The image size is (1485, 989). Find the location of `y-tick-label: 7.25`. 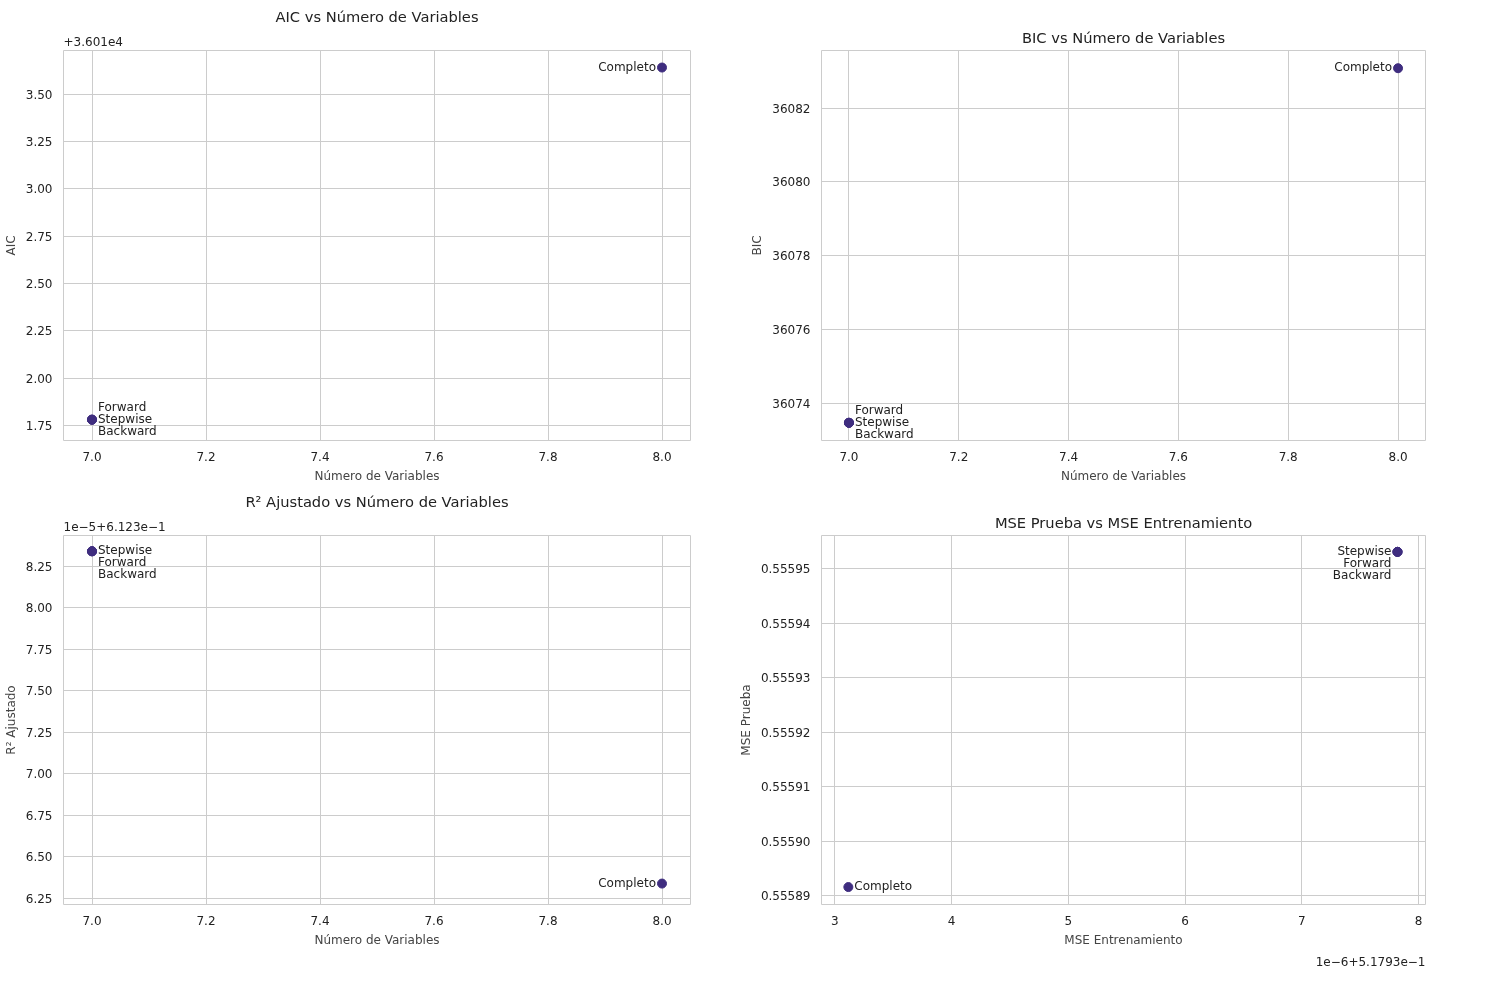

y-tick-label: 7.25 is located at coordinates (39, 732).